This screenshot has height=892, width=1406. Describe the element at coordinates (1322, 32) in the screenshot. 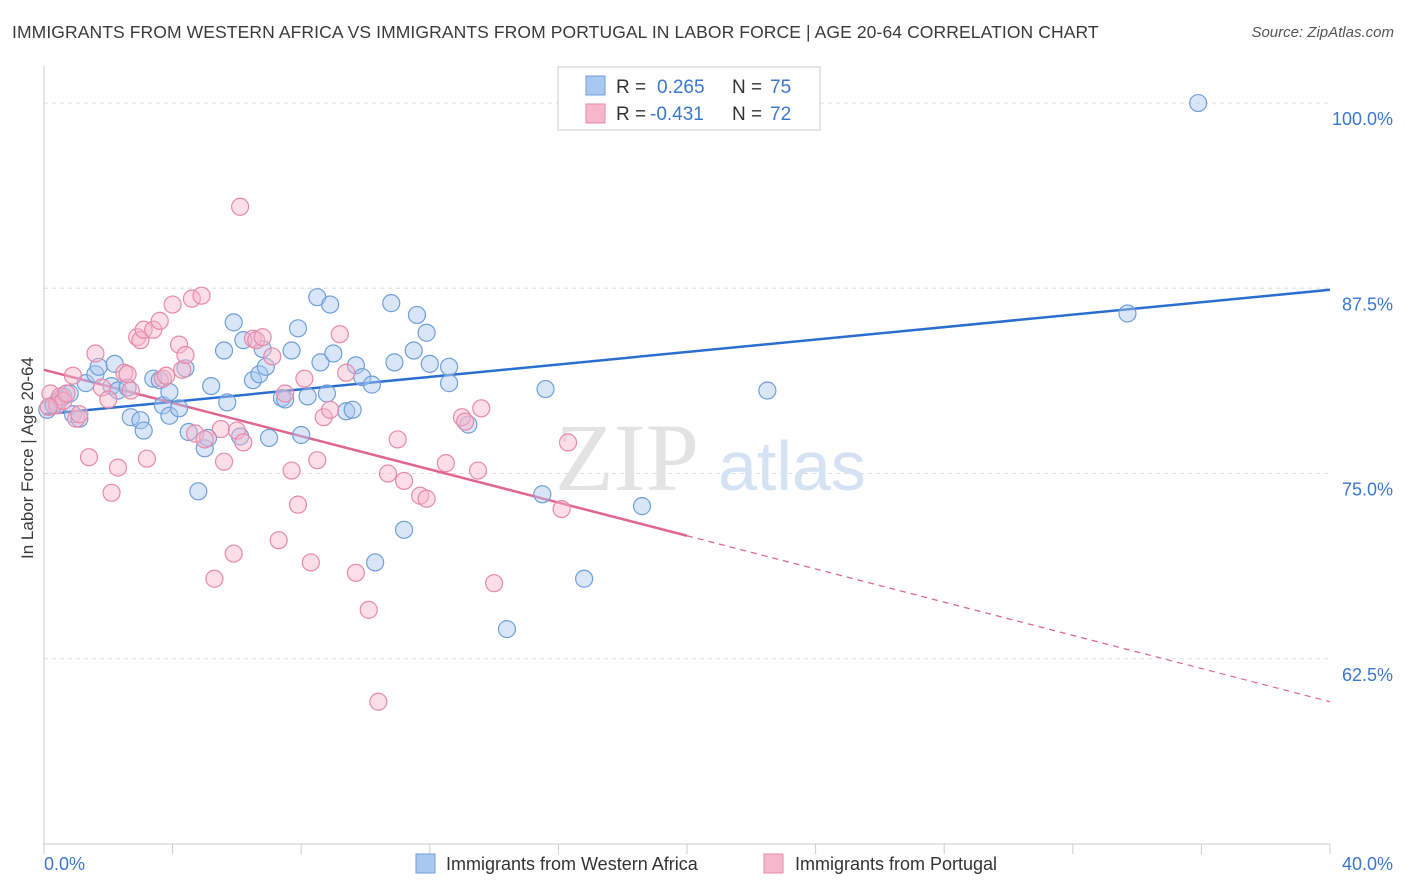

I see `source-credit: Source: ZipAtlas.com` at that location.